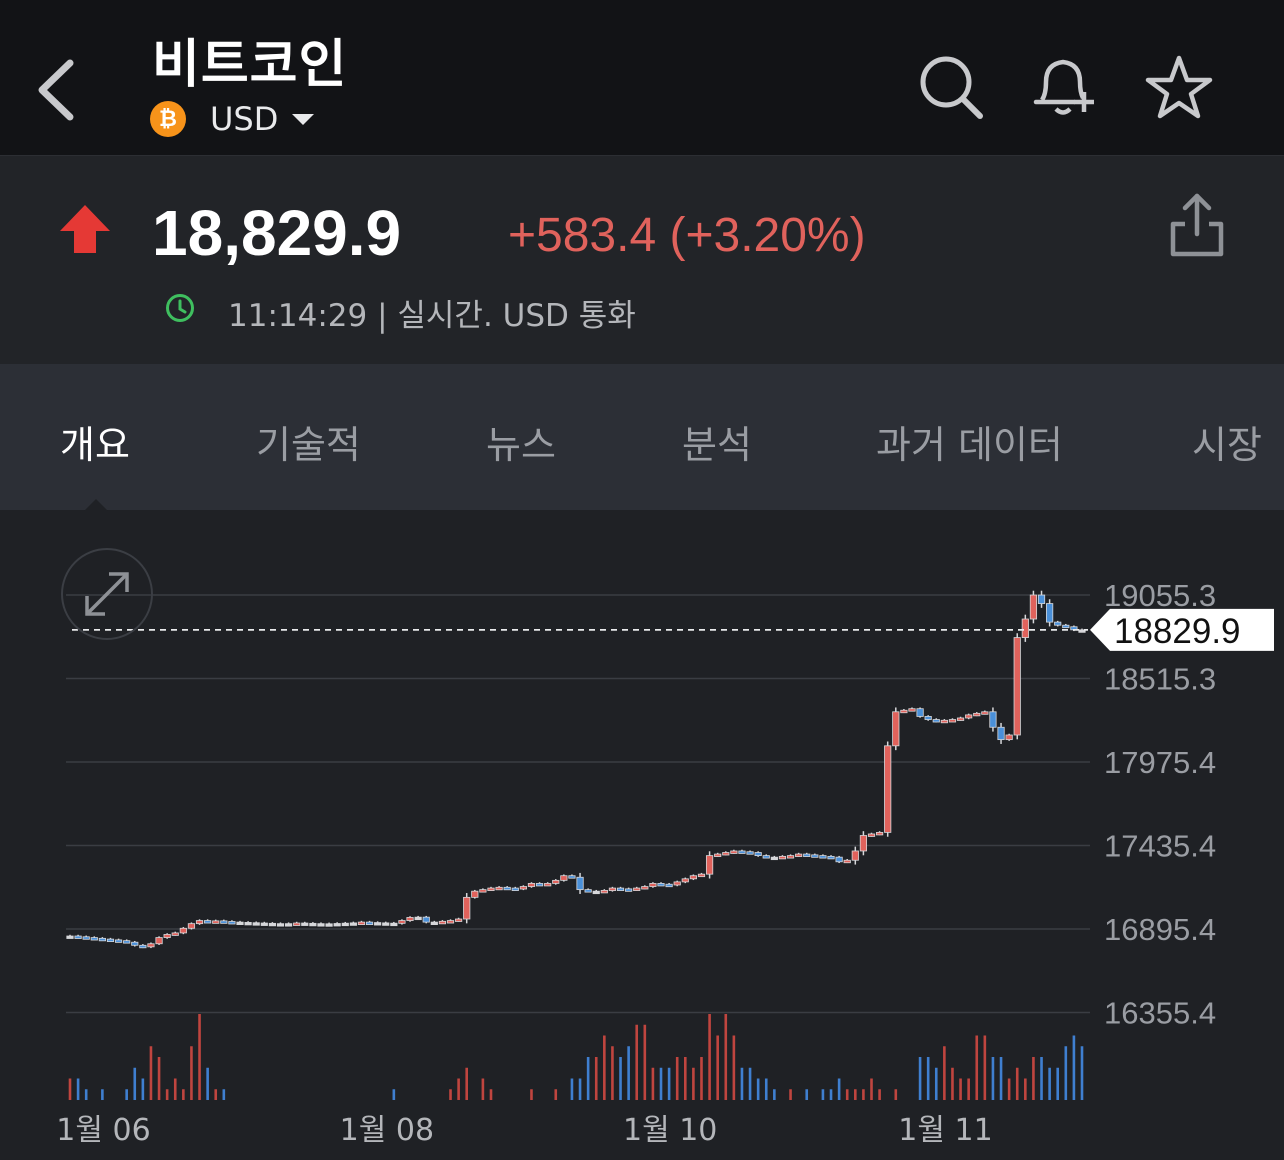 The height and width of the screenshot is (1160, 1284). Describe the element at coordinates (1179, 87) in the screenshot. I see `star-favorite-icon` at that location.